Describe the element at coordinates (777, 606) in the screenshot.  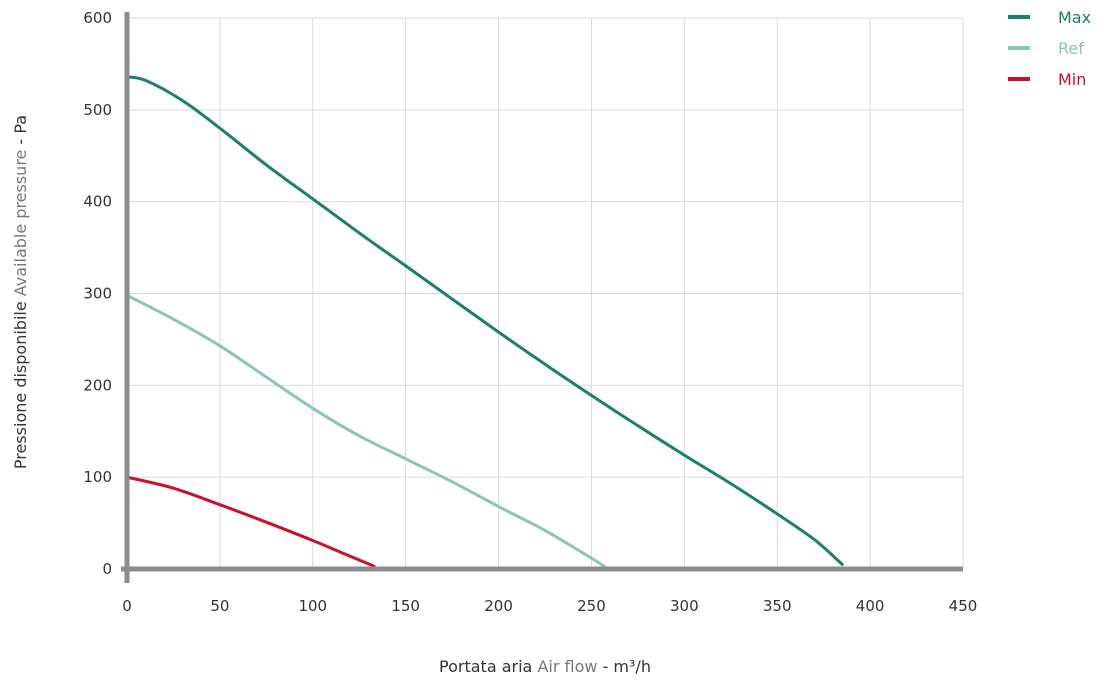
I see `x-tick-label: 350` at that location.